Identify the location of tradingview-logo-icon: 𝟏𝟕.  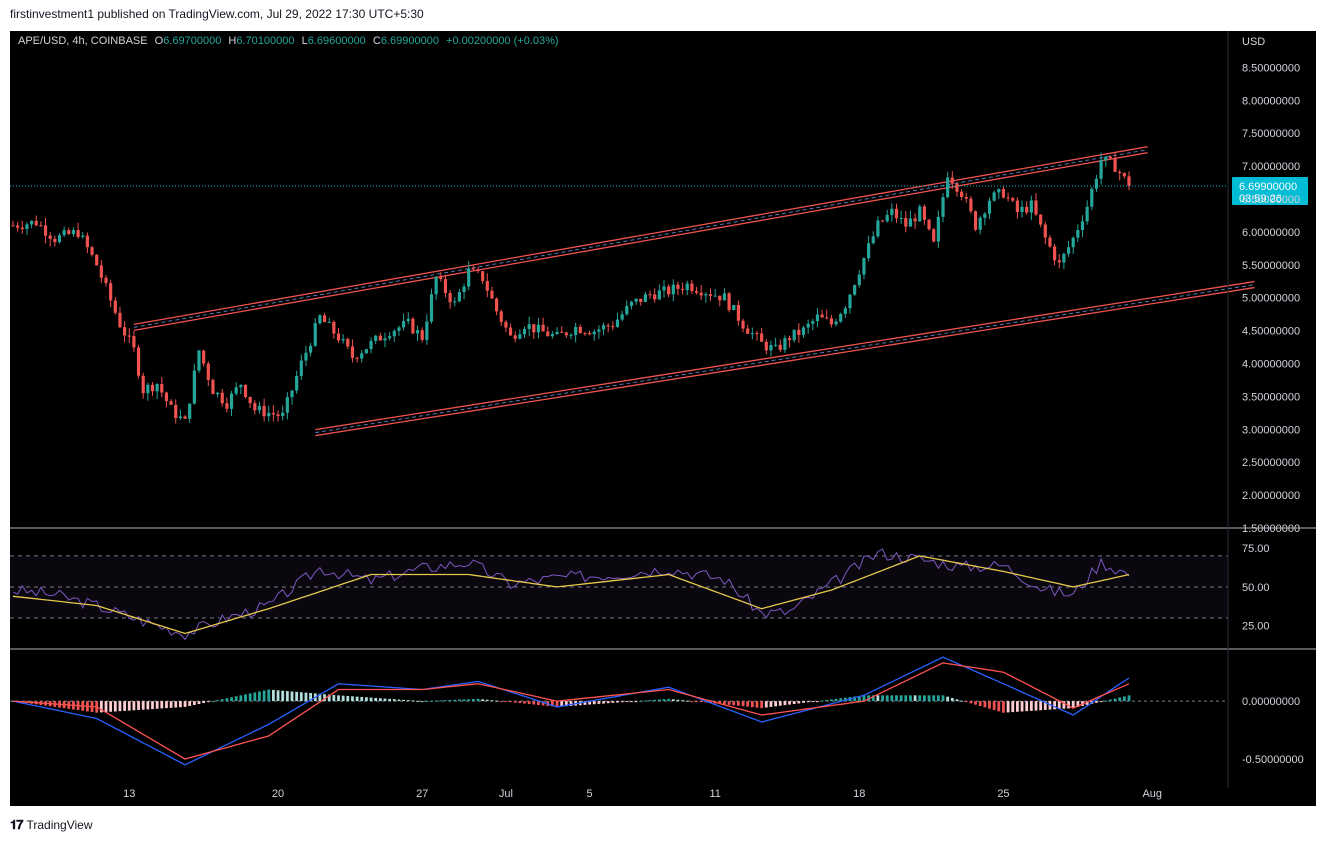
(17, 824).